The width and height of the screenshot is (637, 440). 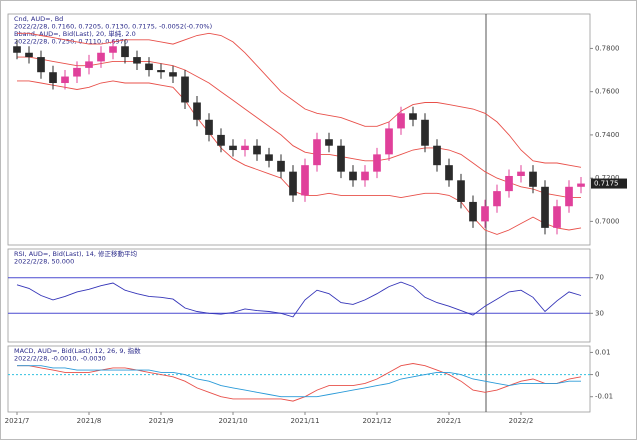 What do you see at coordinates (89, 421) in the screenshot?
I see `x-tick-label: 2021/8` at bounding box center [89, 421].